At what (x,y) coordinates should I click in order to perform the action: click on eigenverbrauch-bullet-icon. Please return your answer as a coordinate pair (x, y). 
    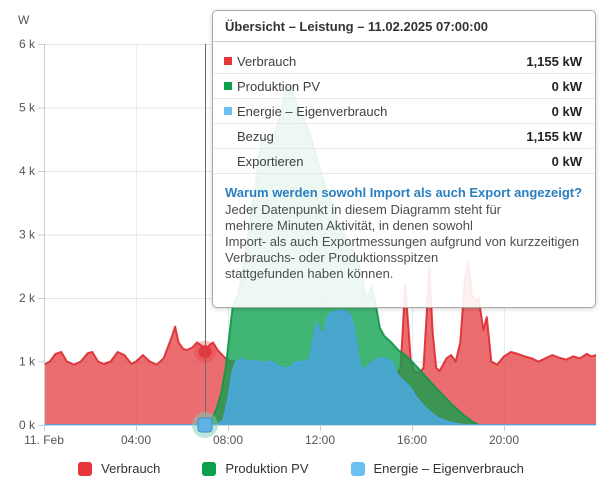
    Looking at the image, I should click on (228, 111).